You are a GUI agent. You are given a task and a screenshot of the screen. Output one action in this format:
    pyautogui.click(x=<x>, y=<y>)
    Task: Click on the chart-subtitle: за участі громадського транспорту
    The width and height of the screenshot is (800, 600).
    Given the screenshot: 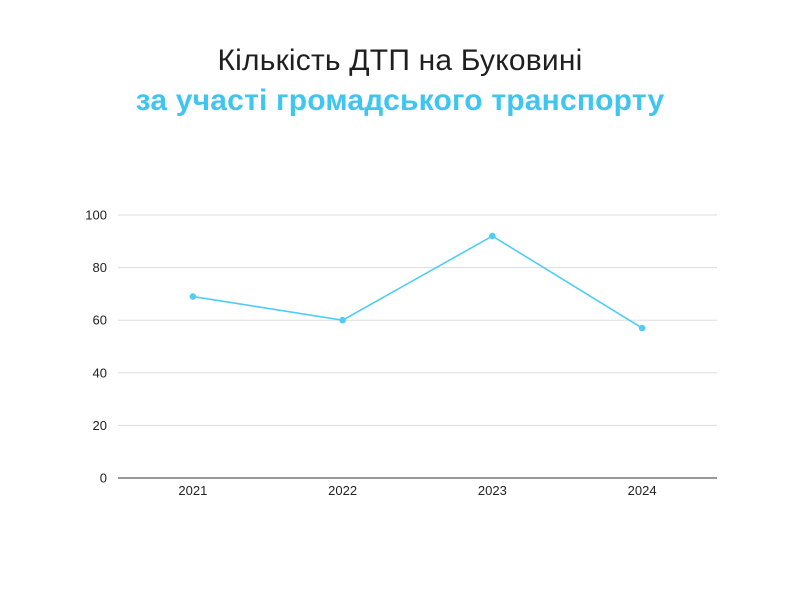 What is the action you would take?
    pyautogui.click(x=400, y=100)
    